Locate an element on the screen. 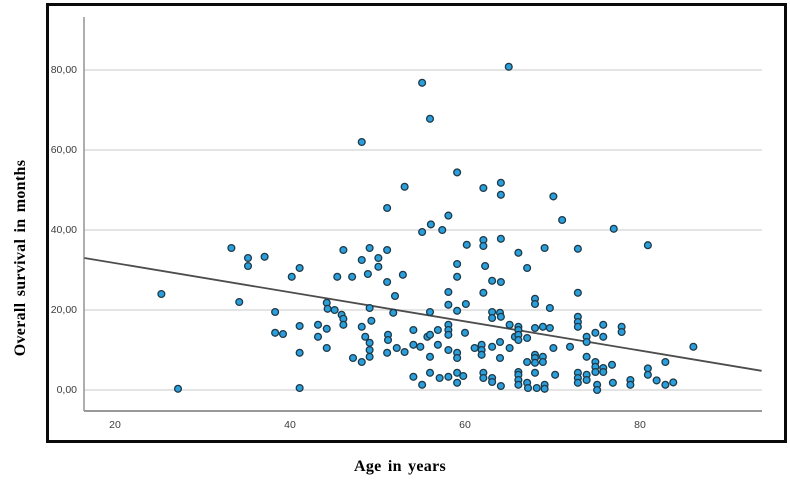  y-tick-label: 60,00 is located at coordinates (63, 150).